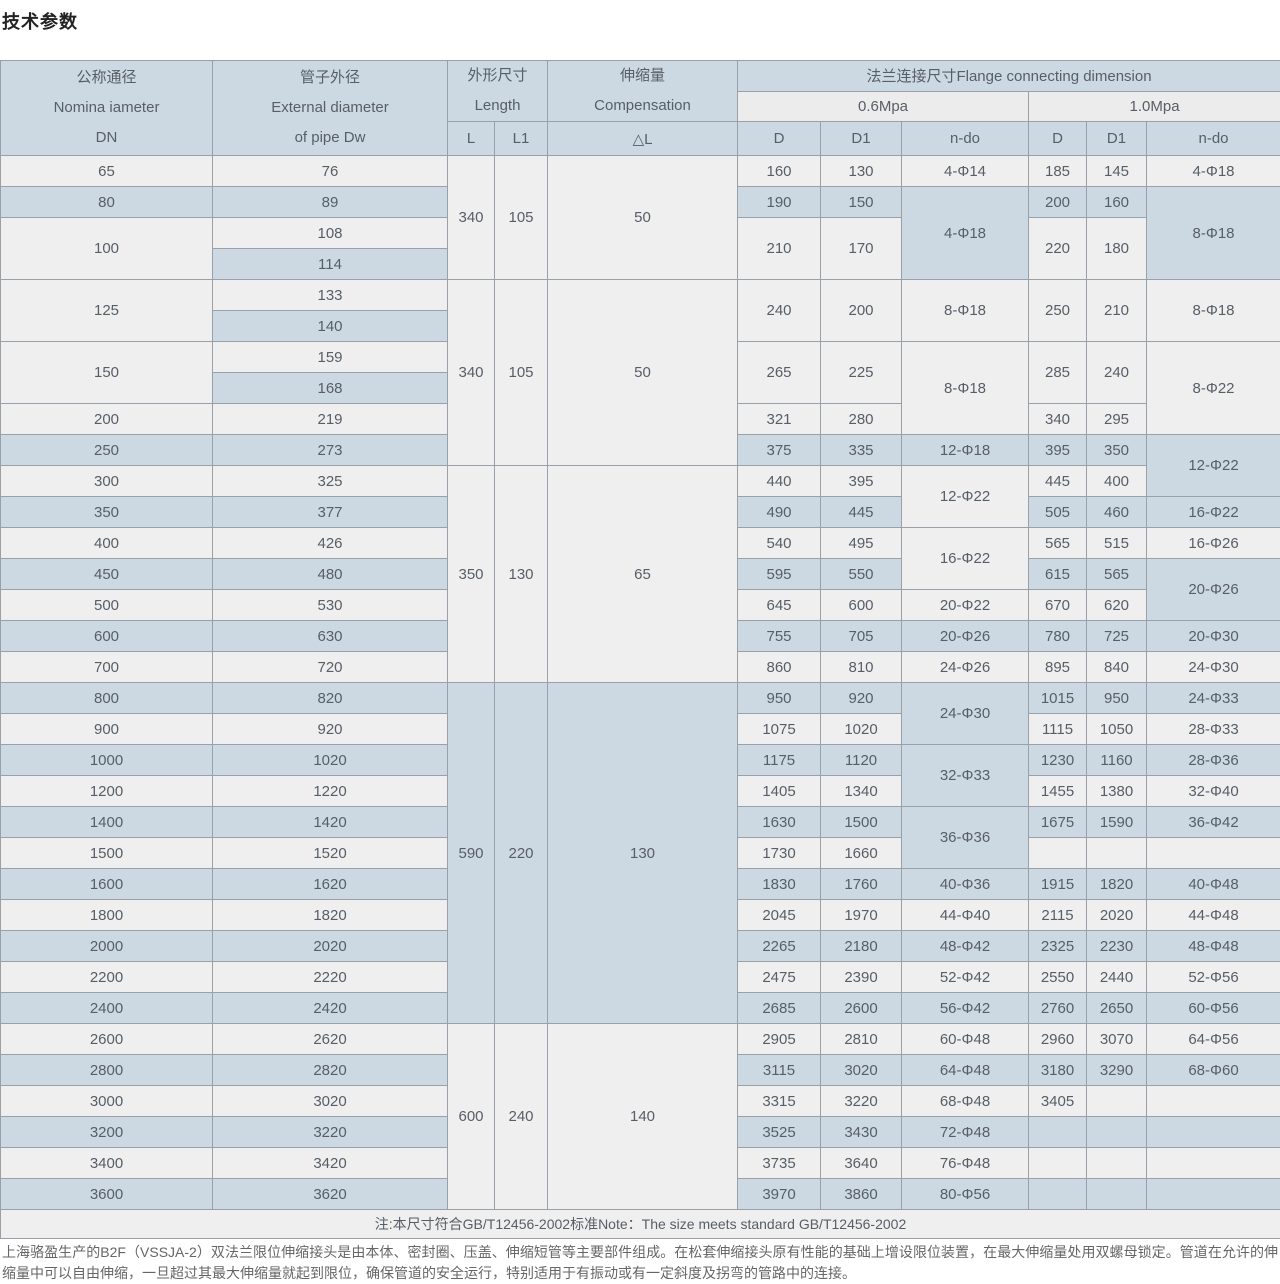  Describe the element at coordinates (779, 760) in the screenshot. I see `cell: 1175` at that location.